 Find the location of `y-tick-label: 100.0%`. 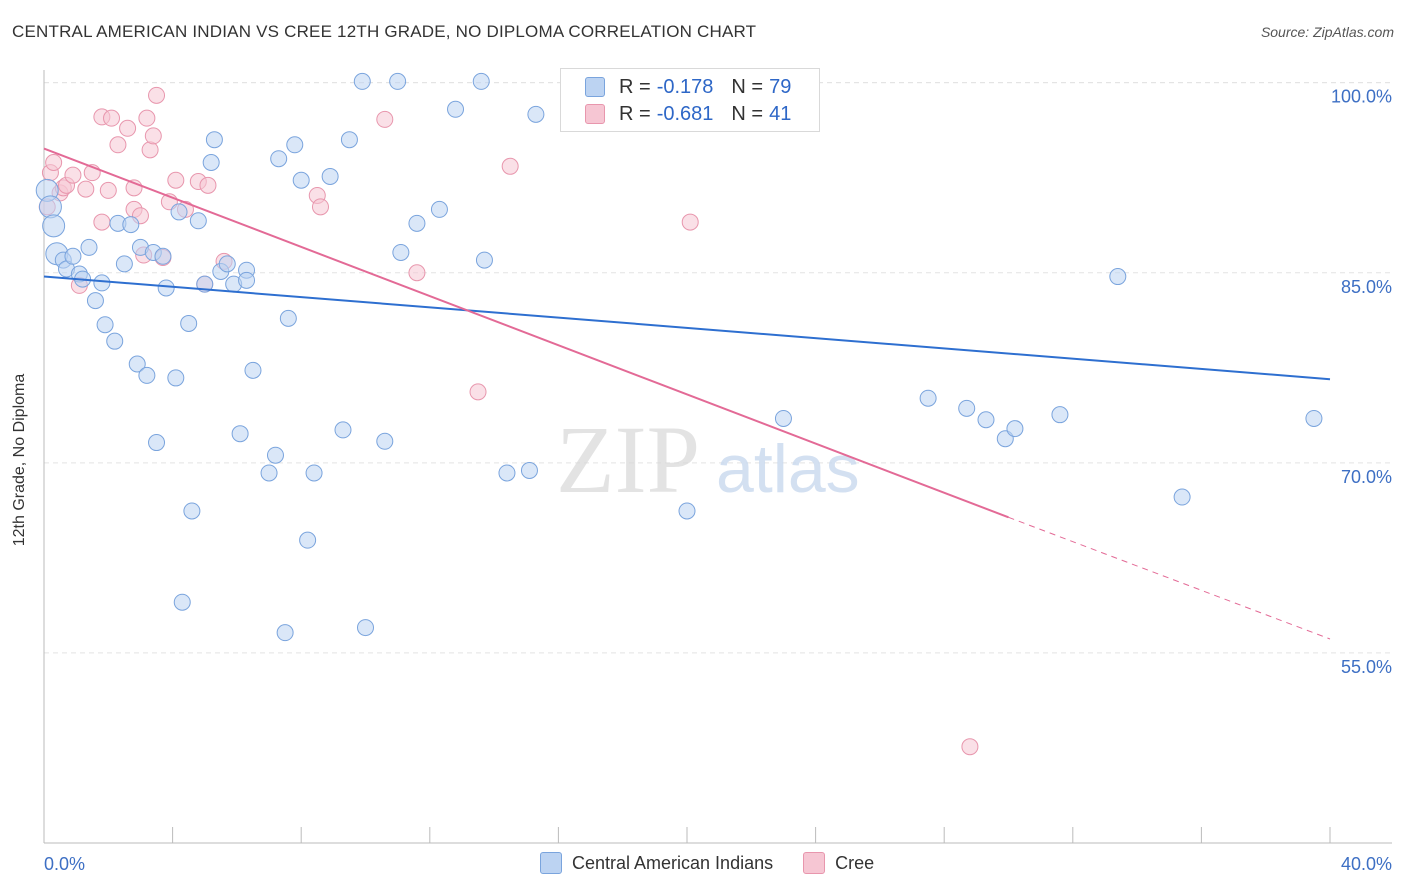

y-tick-label: 100.0% is located at coordinates (1361, 97).